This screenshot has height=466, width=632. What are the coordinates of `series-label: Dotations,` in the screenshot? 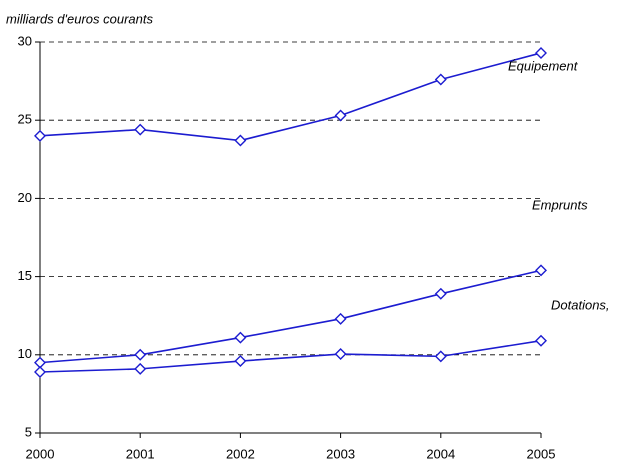 It's located at (580, 304).